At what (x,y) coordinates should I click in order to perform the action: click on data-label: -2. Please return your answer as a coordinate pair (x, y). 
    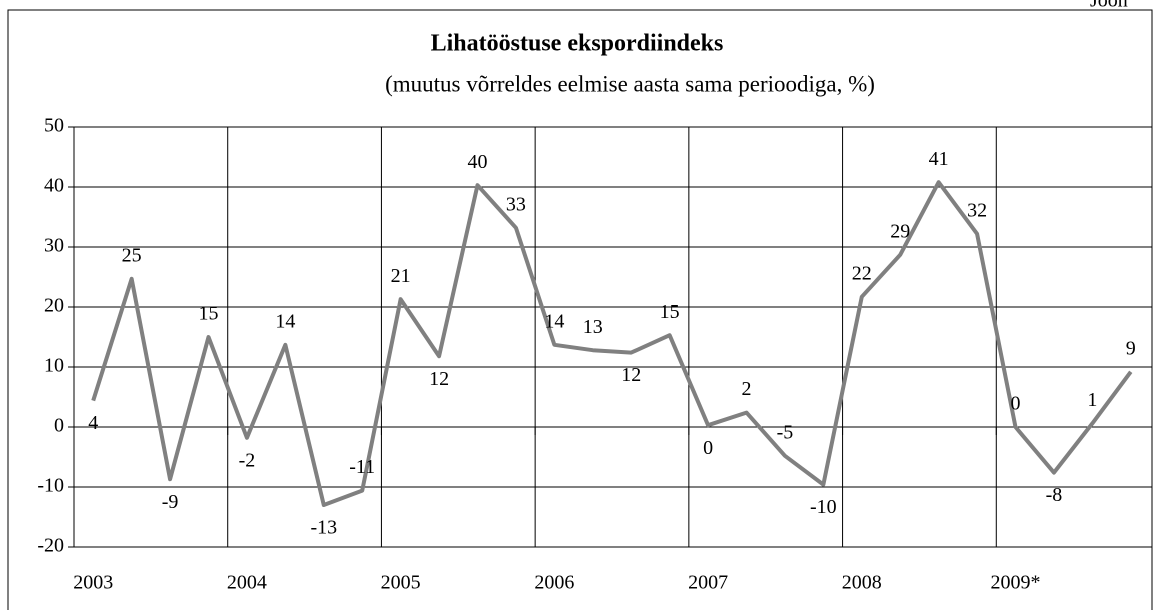
    Looking at the image, I should click on (247, 460).